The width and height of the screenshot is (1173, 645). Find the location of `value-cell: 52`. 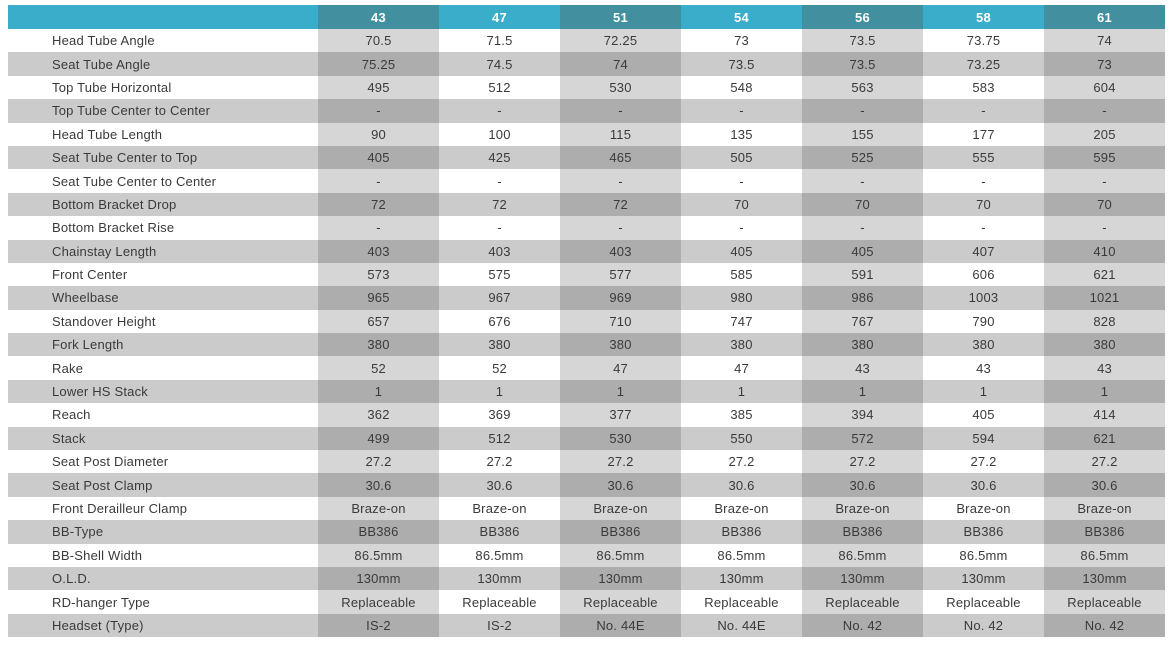

value-cell: 52 is located at coordinates (378, 368).